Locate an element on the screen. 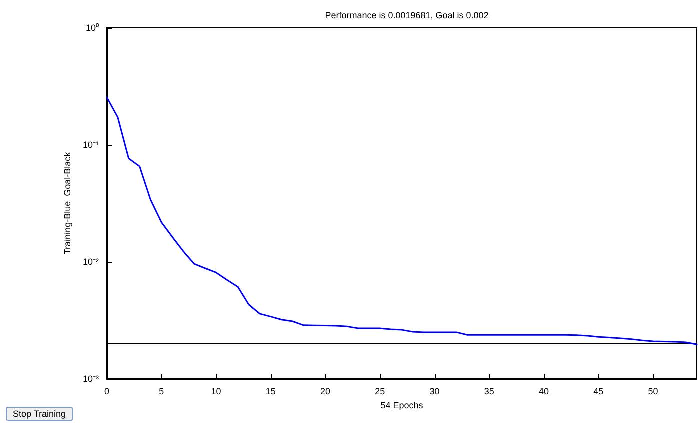 Image resolution: width=698 pixels, height=423 pixels. y-axis-title: Training-Blue Goal-Black is located at coordinates (67, 203).